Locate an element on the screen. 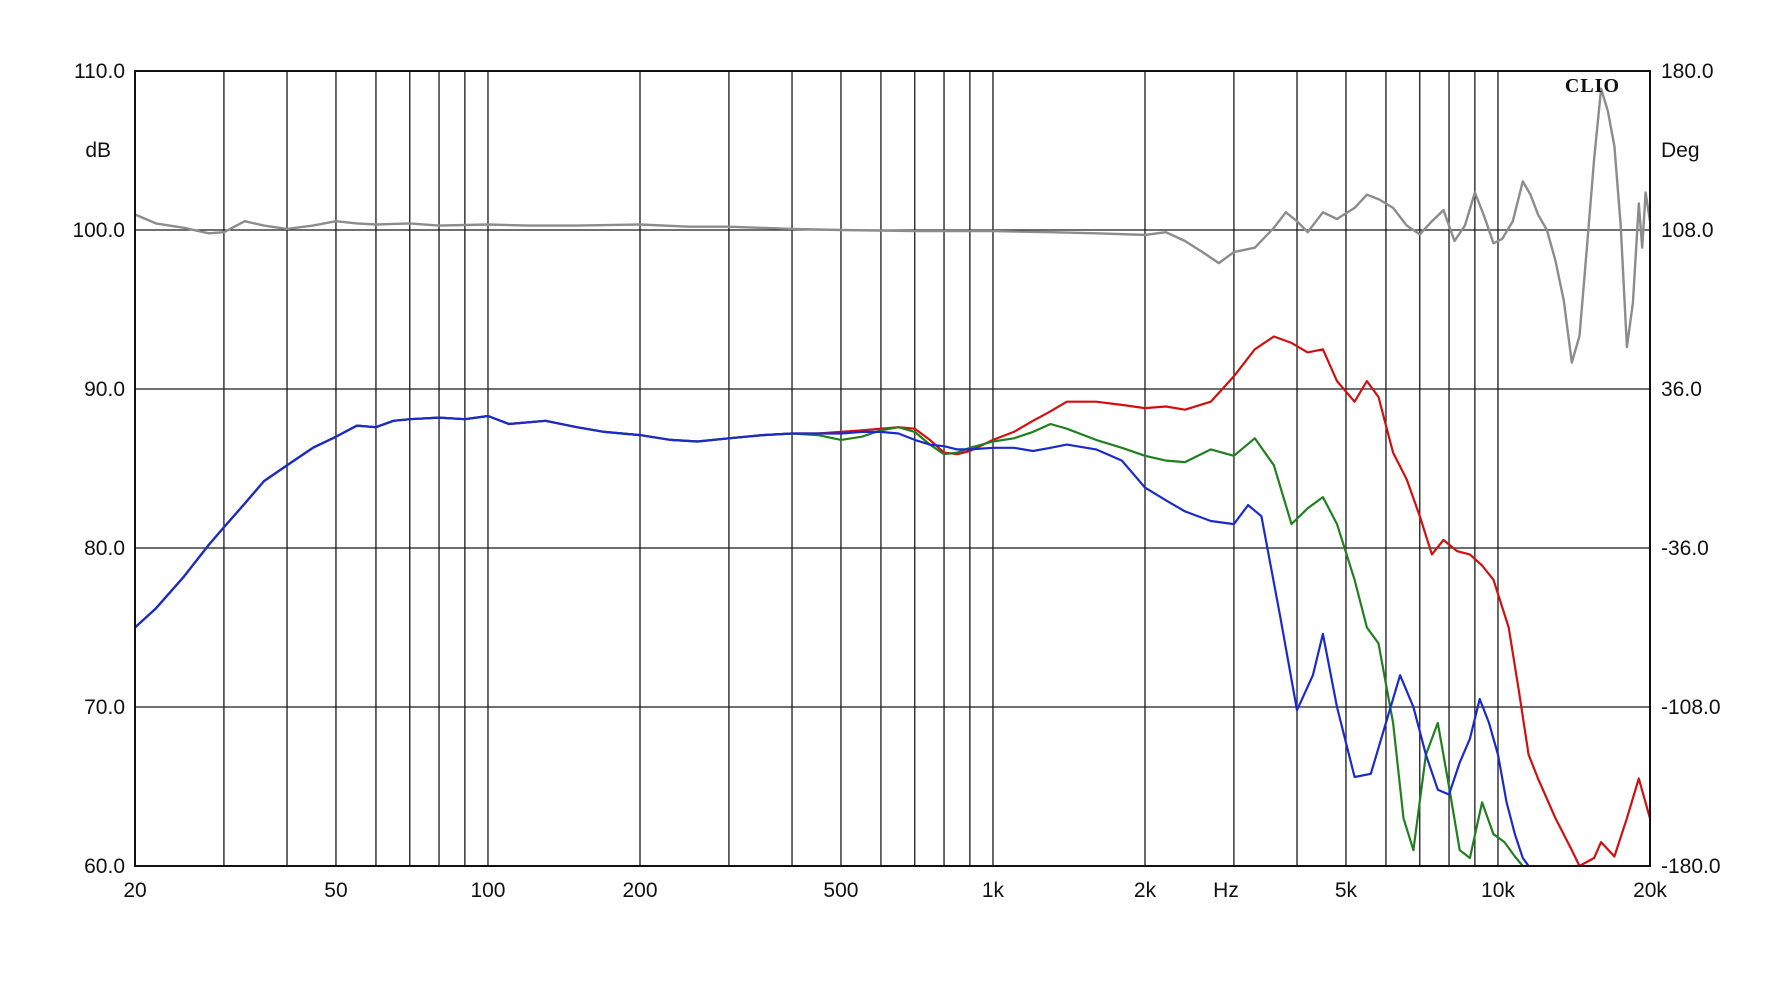 Image resolution: width=1772 pixels, height=1001 pixels. x-tick-label: 20k is located at coordinates (1650, 890).